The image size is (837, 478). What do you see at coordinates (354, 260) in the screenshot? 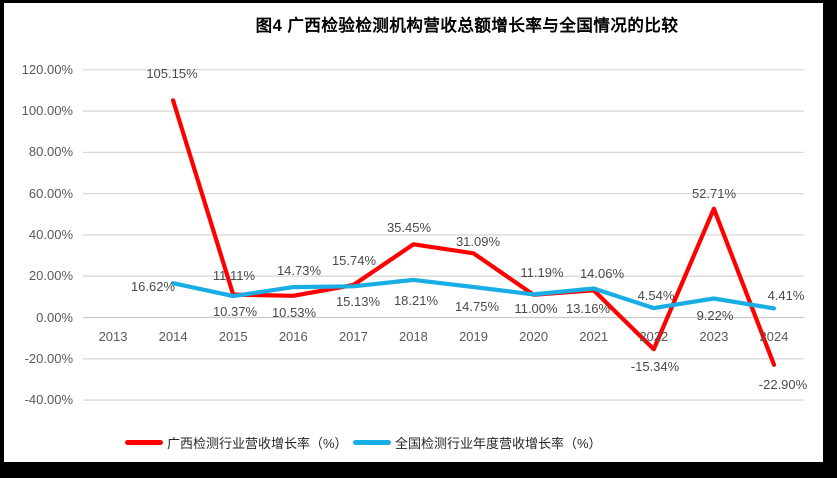
I see `data-label: 15.74%` at bounding box center [354, 260].